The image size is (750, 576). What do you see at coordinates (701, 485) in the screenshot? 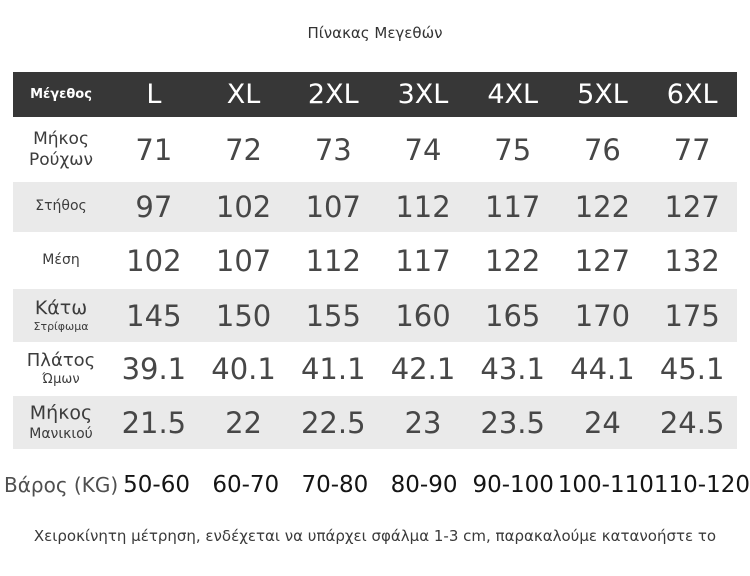
I see `weight-range-cell: 110-120` at bounding box center [701, 485].